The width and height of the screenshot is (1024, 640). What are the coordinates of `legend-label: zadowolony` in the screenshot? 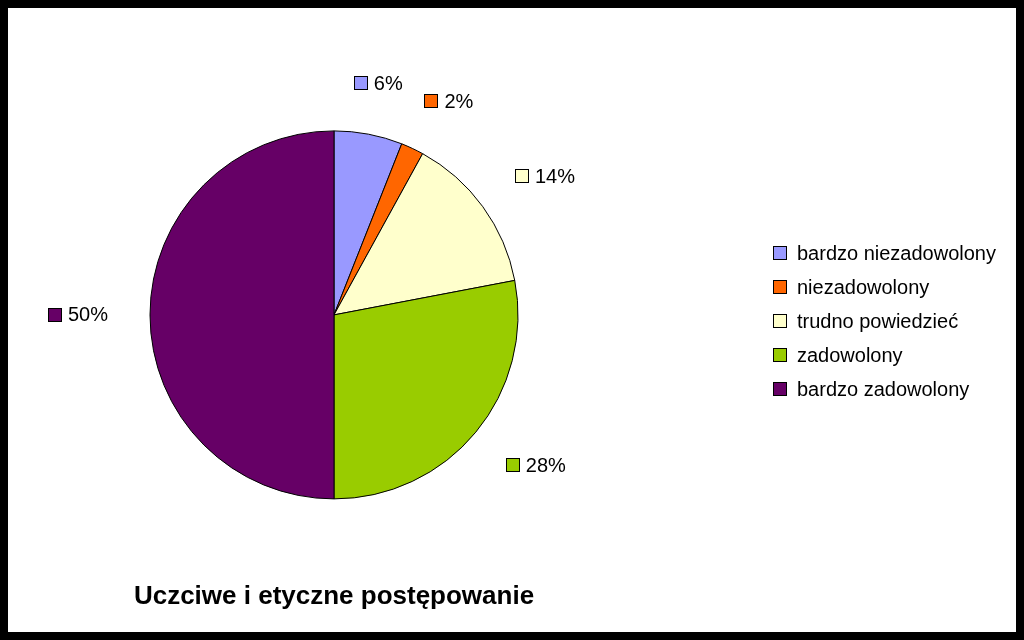 It's located at (849, 355).